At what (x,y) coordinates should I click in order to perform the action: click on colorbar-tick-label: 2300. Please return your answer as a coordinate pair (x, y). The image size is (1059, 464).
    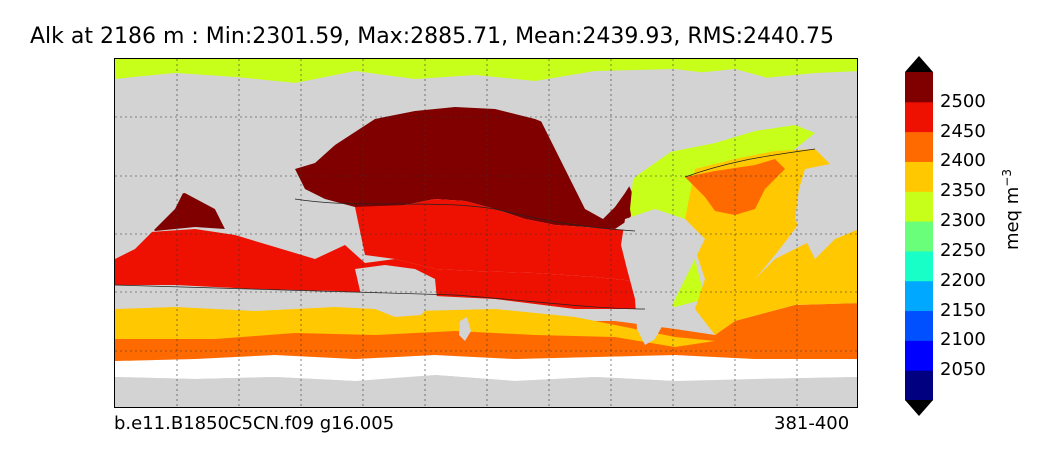
    Looking at the image, I should click on (963, 221).